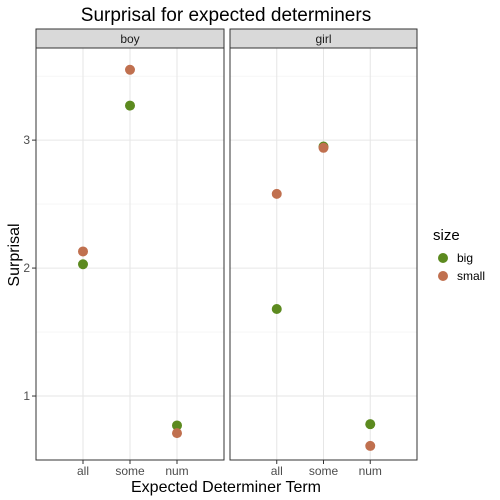 Image resolution: width=500 pixels, height=500 pixels. I want to click on y-tick-label: 2, so click(26, 268).